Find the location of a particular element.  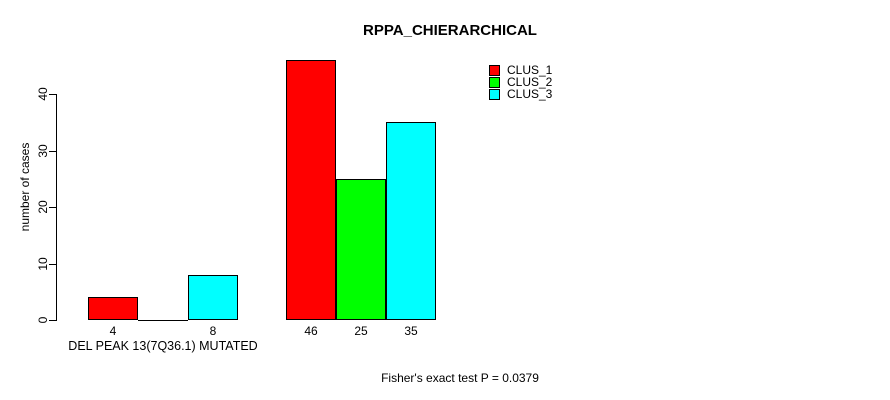

legend-item: CLUS_1 is located at coordinates (520, 70).